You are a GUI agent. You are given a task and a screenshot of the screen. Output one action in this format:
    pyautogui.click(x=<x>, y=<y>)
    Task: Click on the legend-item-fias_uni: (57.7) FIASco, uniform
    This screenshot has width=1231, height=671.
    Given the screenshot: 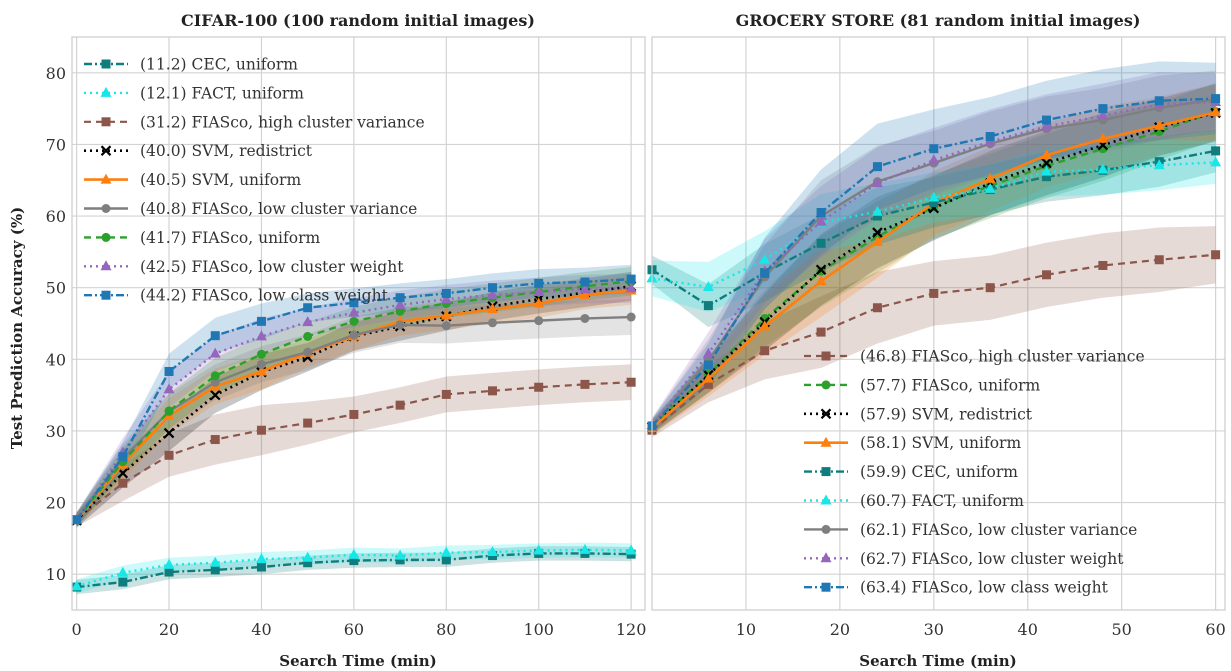 What is the action you would take?
    pyautogui.click(x=922, y=385)
    